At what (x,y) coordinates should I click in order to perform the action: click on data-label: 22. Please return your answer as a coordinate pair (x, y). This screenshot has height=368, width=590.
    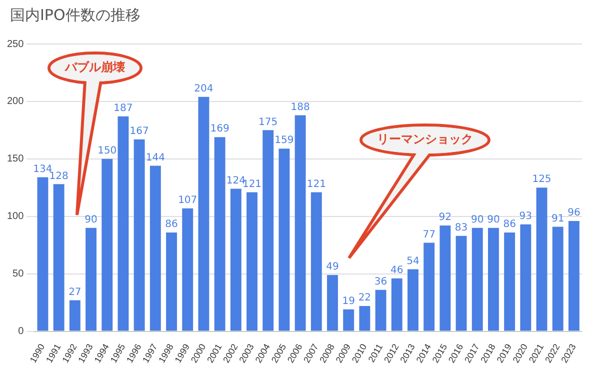
    Looking at the image, I should click on (365, 298).